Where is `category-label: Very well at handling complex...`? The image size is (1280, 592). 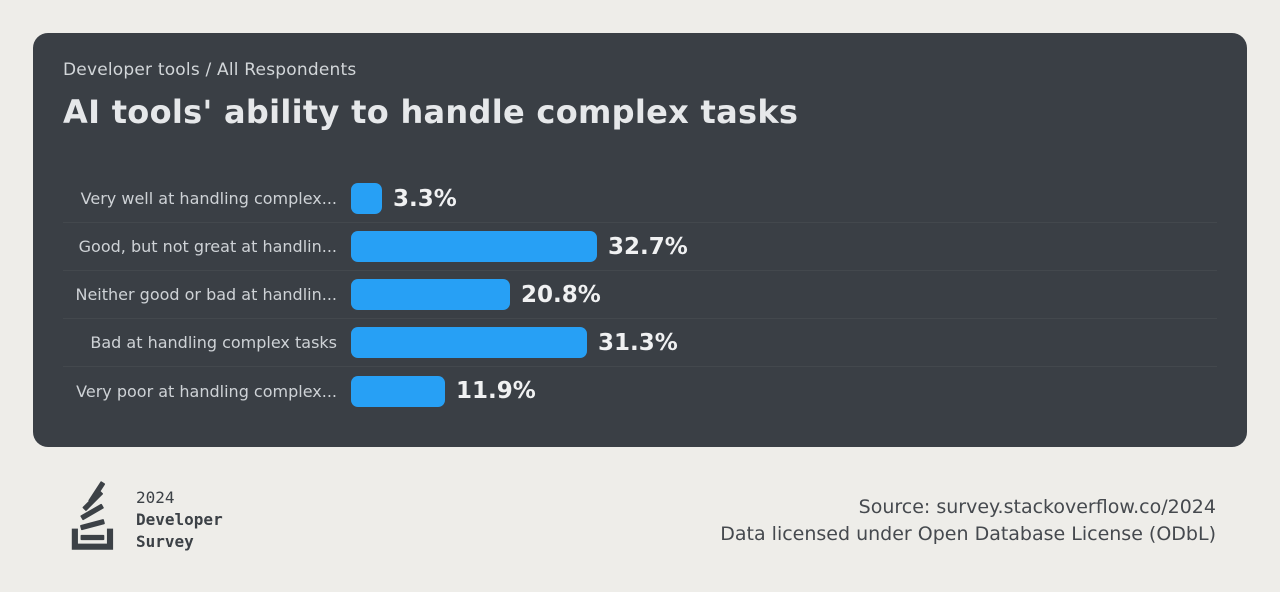
category-label: Very well at handling complex... is located at coordinates (208, 198).